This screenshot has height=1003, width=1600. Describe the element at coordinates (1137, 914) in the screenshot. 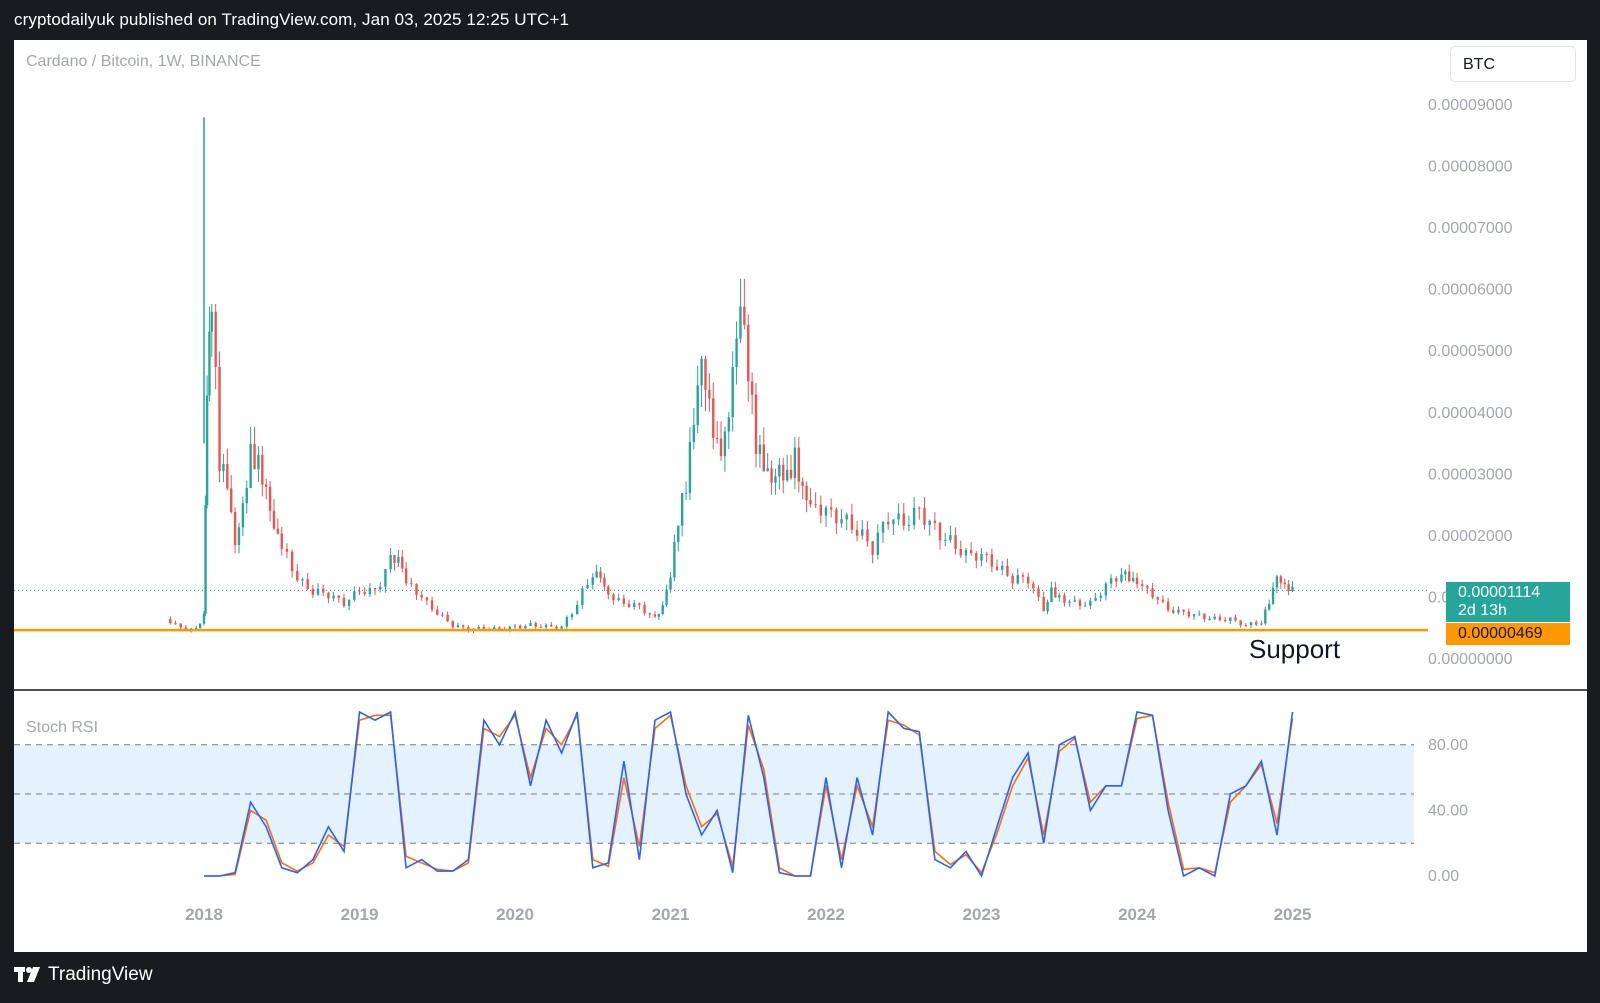

I see `x-tick-label: 2024` at that location.